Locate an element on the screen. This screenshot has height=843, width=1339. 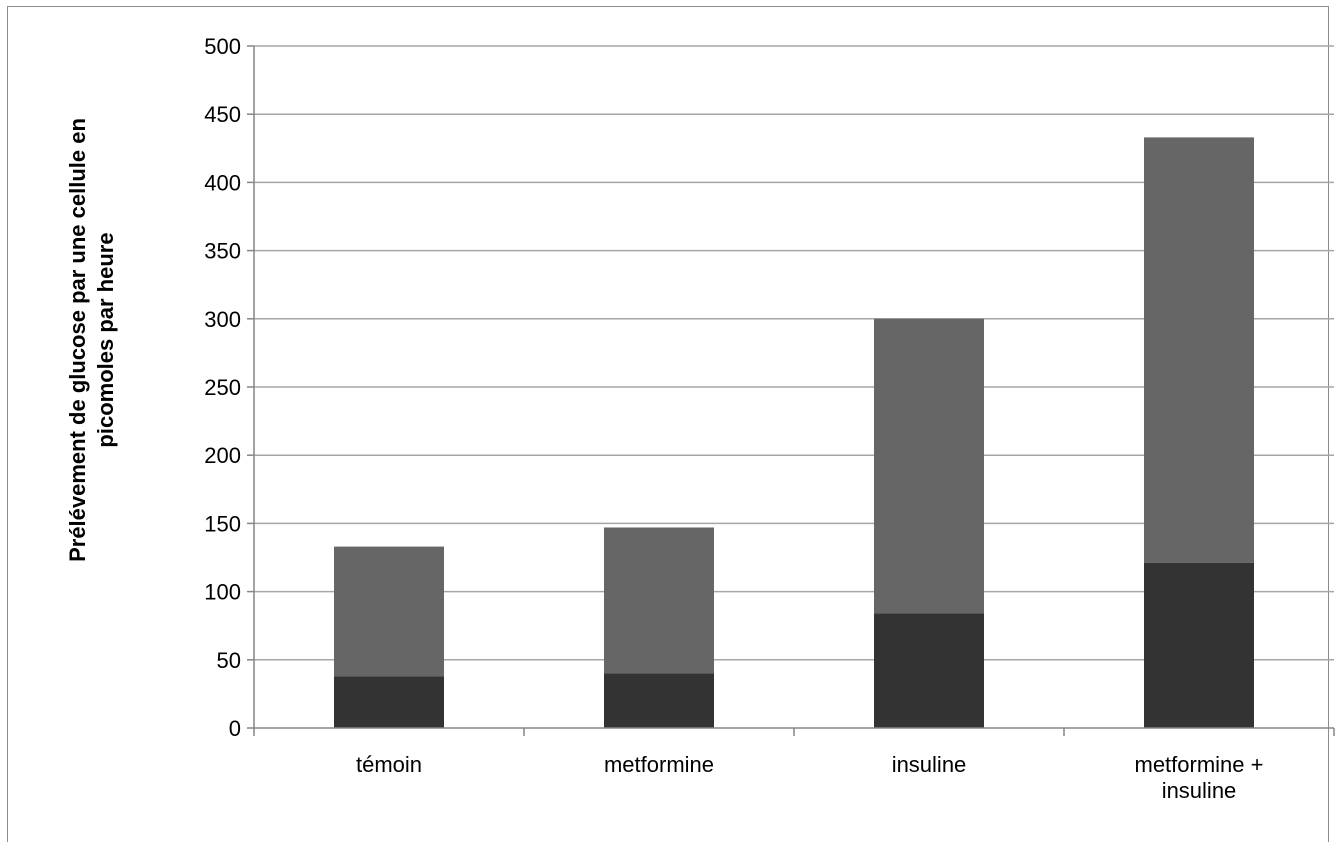
y-tick-labels: 0 50 100 150 200 250 300 350 400 450 500 is located at coordinates (222, 387).